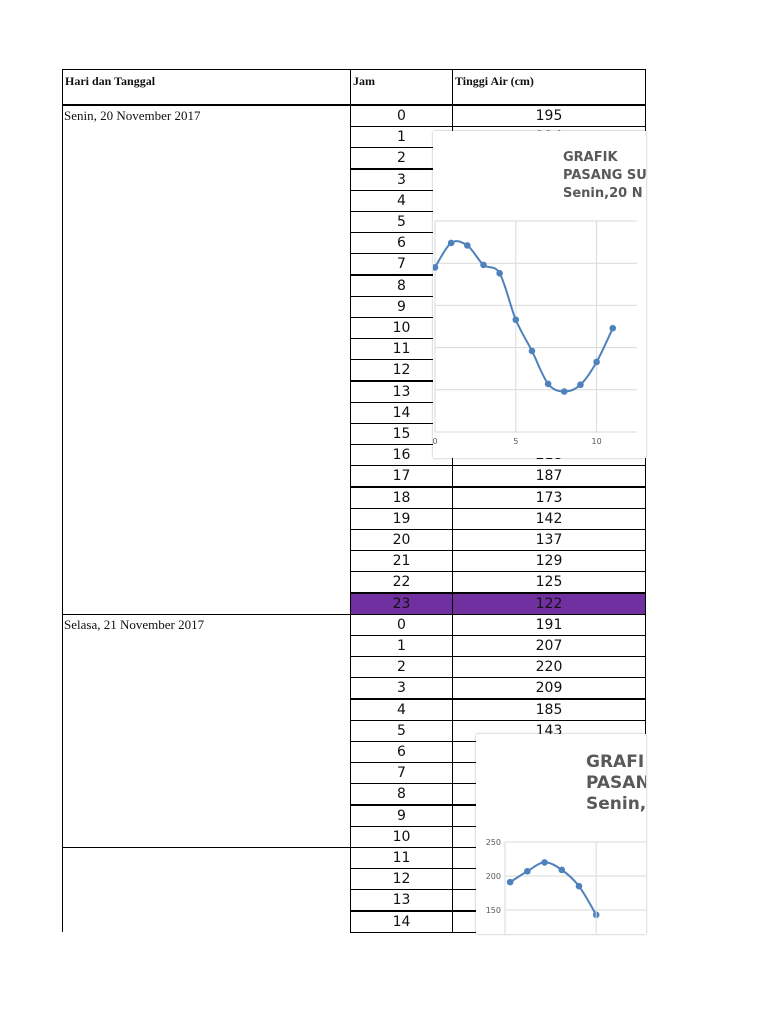 The image size is (768, 1024). Describe the element at coordinates (401, 730) in the screenshot. I see `jam-cell: 5` at that location.